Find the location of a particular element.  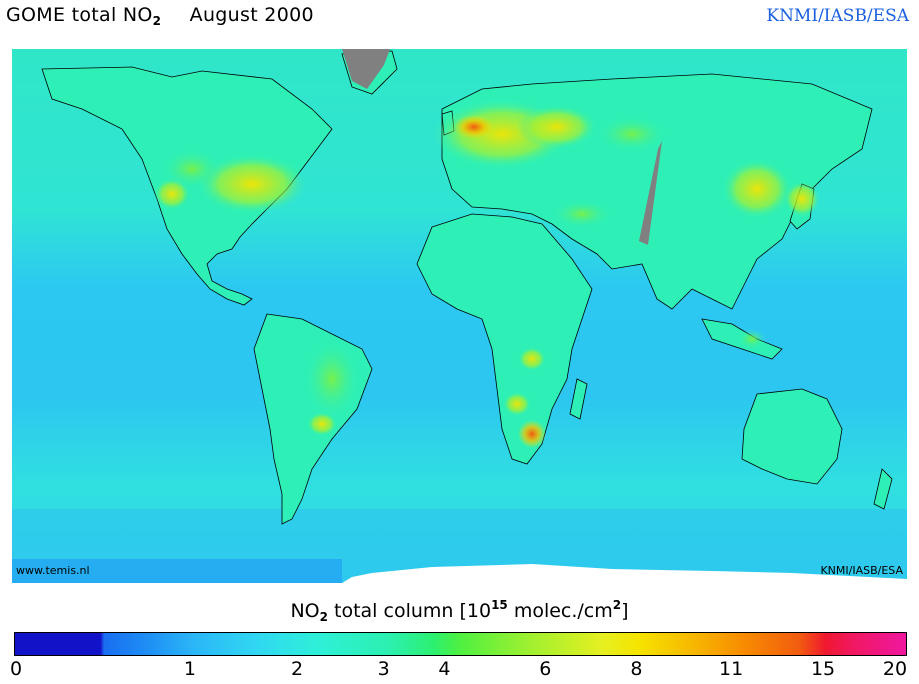

colorbar is located at coordinates (460, 644).